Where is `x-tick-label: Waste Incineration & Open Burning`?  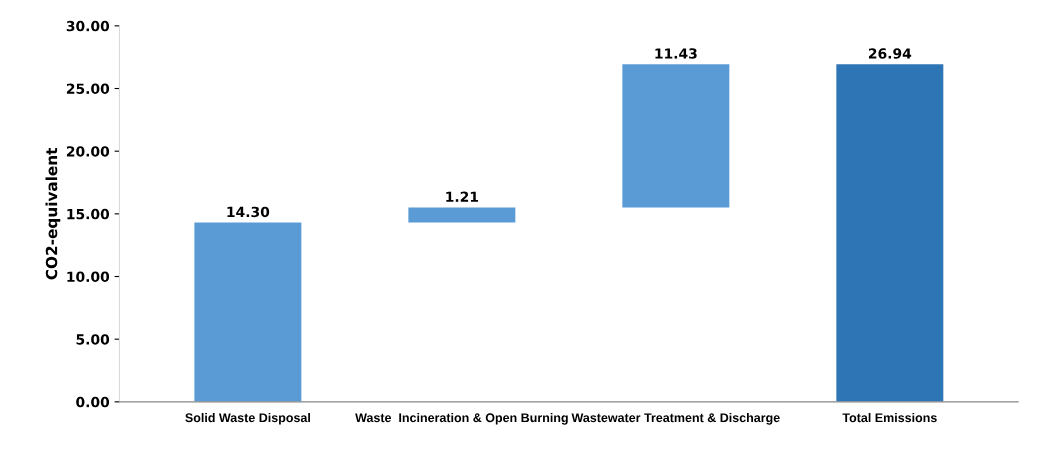 x-tick-label: Waste Incineration & Open Burning is located at coordinates (461, 418).